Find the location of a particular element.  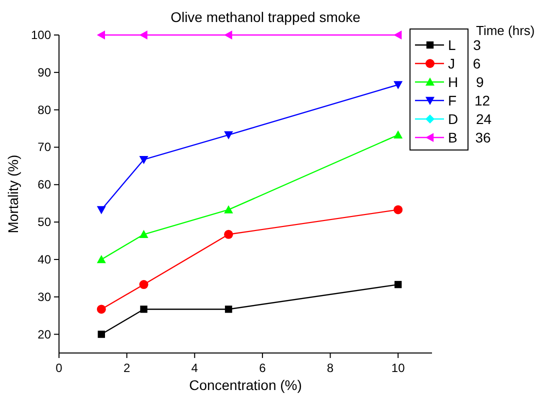

legend-label: J 6 is located at coordinates (464, 64).